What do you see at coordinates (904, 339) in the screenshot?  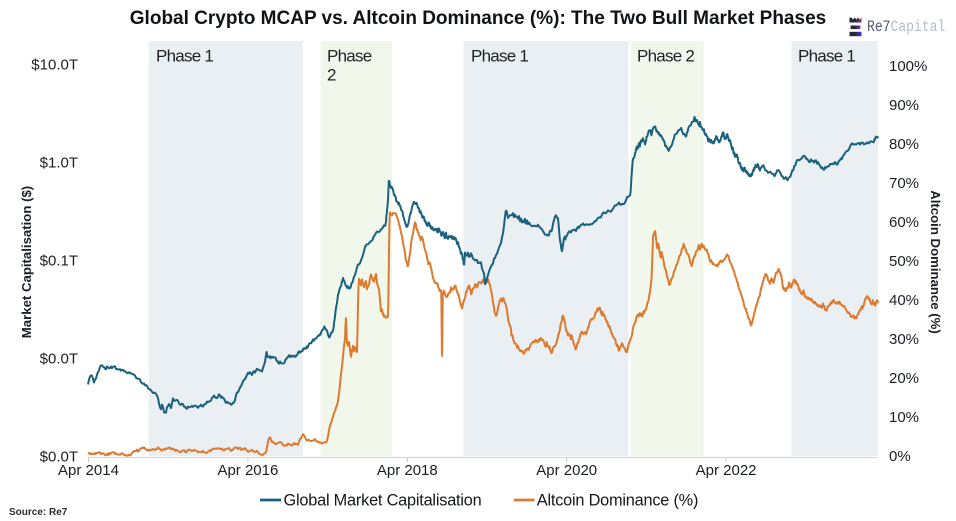 I see `svg-text: 30%` at bounding box center [904, 339].